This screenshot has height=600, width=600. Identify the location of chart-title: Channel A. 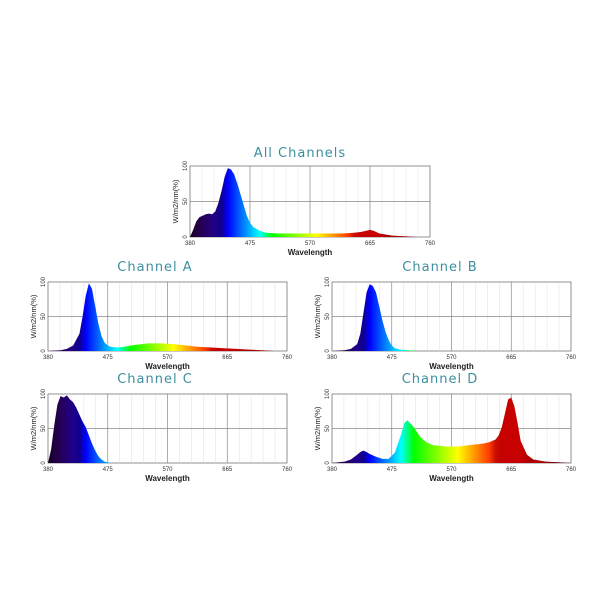
(155, 267).